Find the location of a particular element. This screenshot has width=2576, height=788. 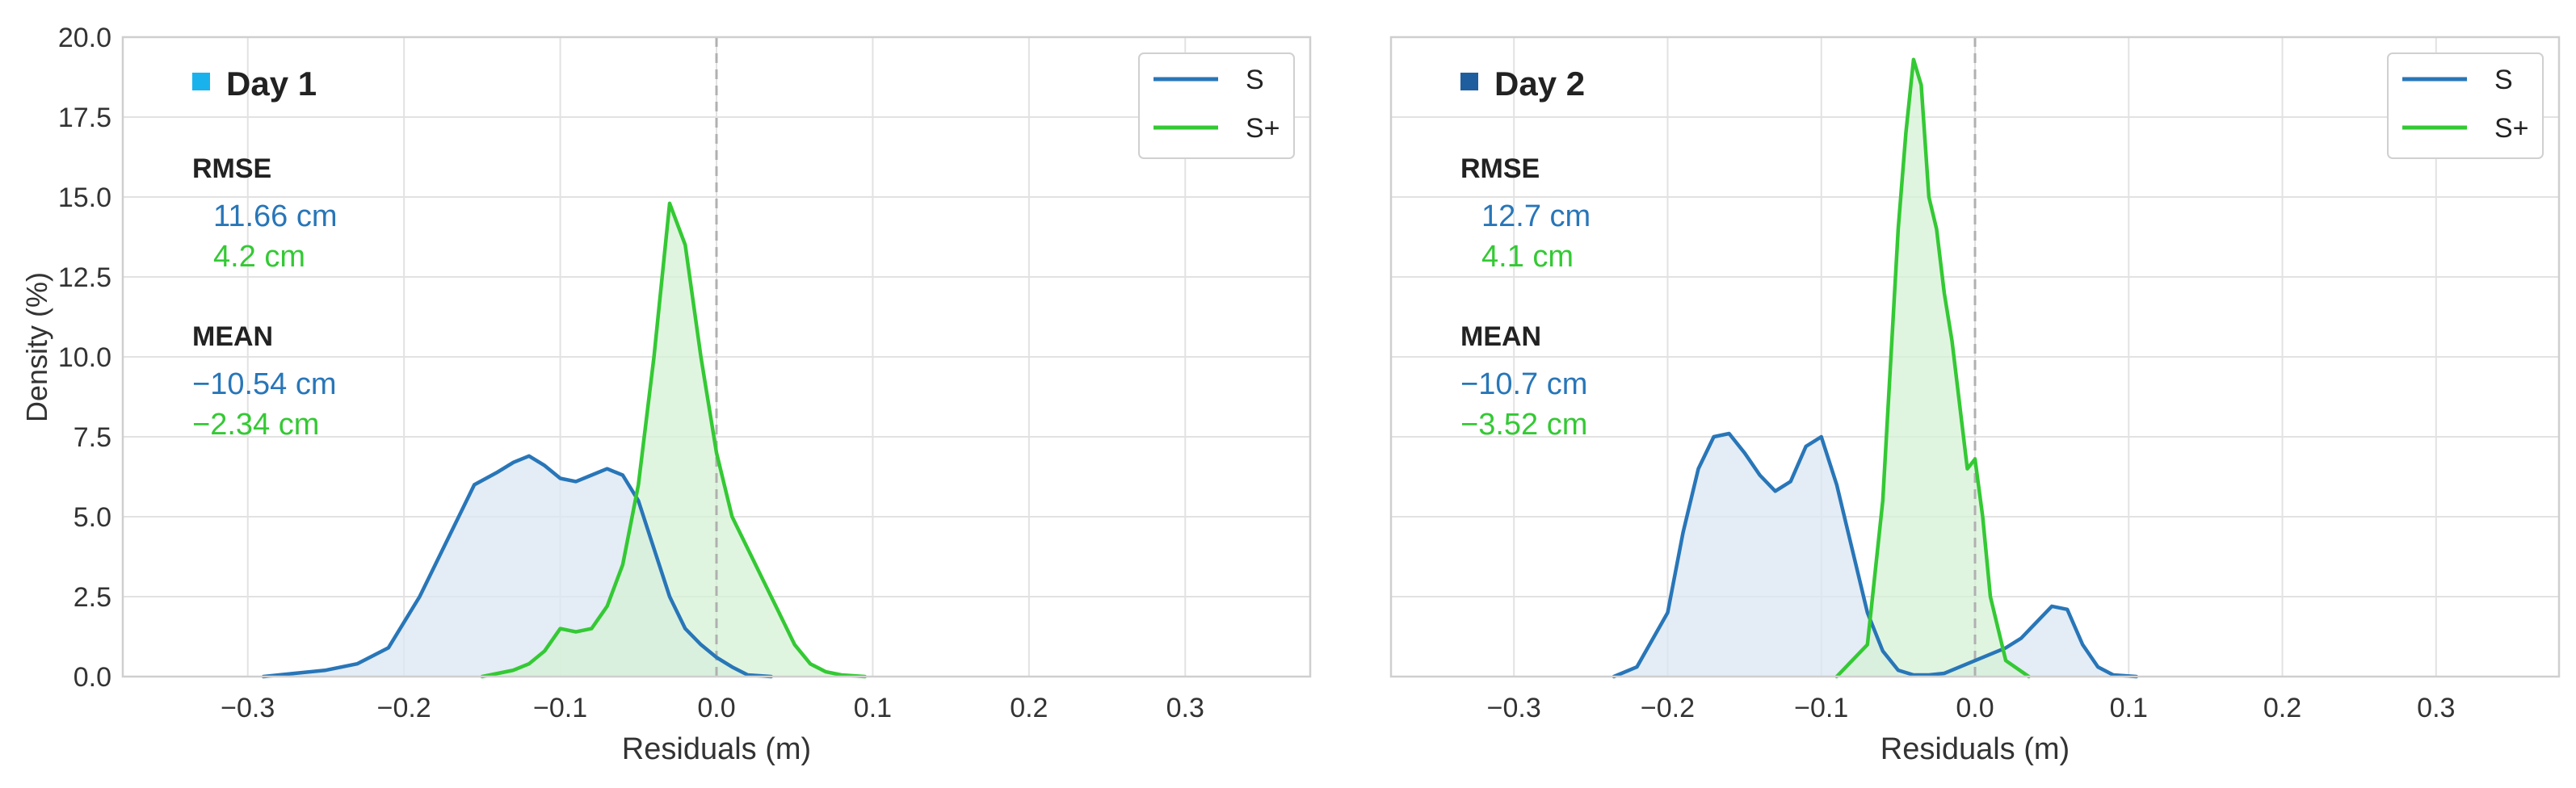

series-s-area is located at coordinates (1875, 555).